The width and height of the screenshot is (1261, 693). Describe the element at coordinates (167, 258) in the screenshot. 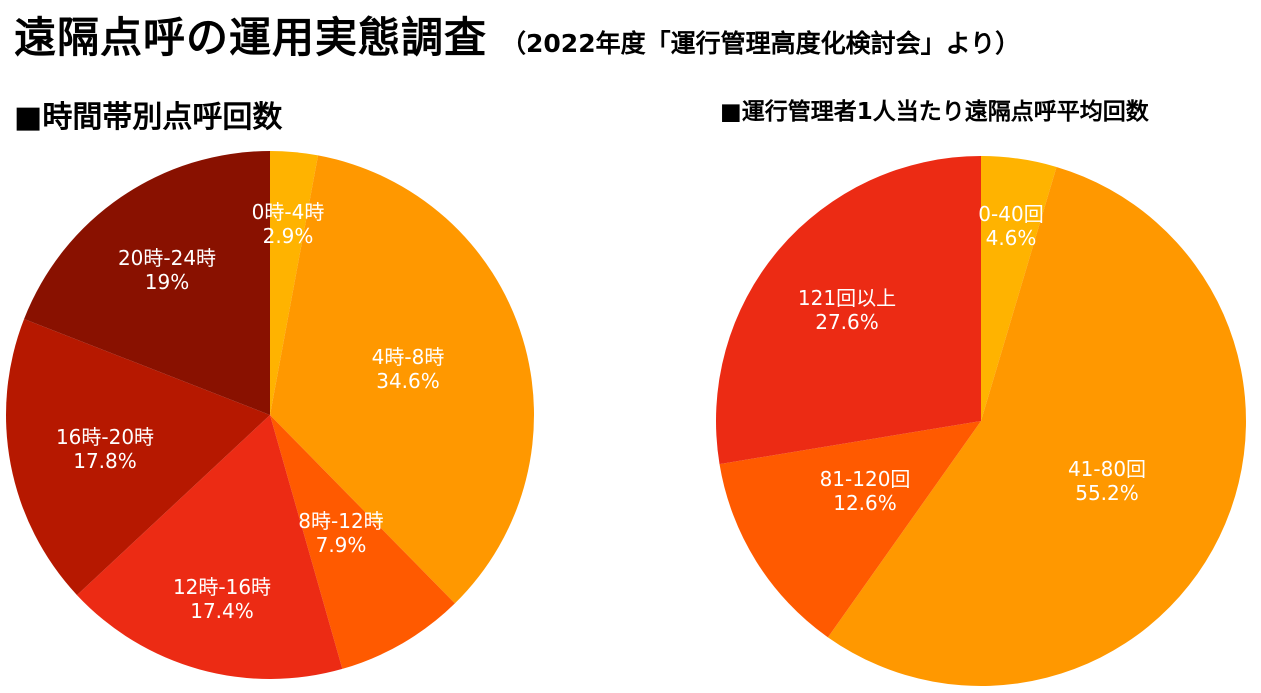

I see `slice-category-label: 20時-24時` at that location.